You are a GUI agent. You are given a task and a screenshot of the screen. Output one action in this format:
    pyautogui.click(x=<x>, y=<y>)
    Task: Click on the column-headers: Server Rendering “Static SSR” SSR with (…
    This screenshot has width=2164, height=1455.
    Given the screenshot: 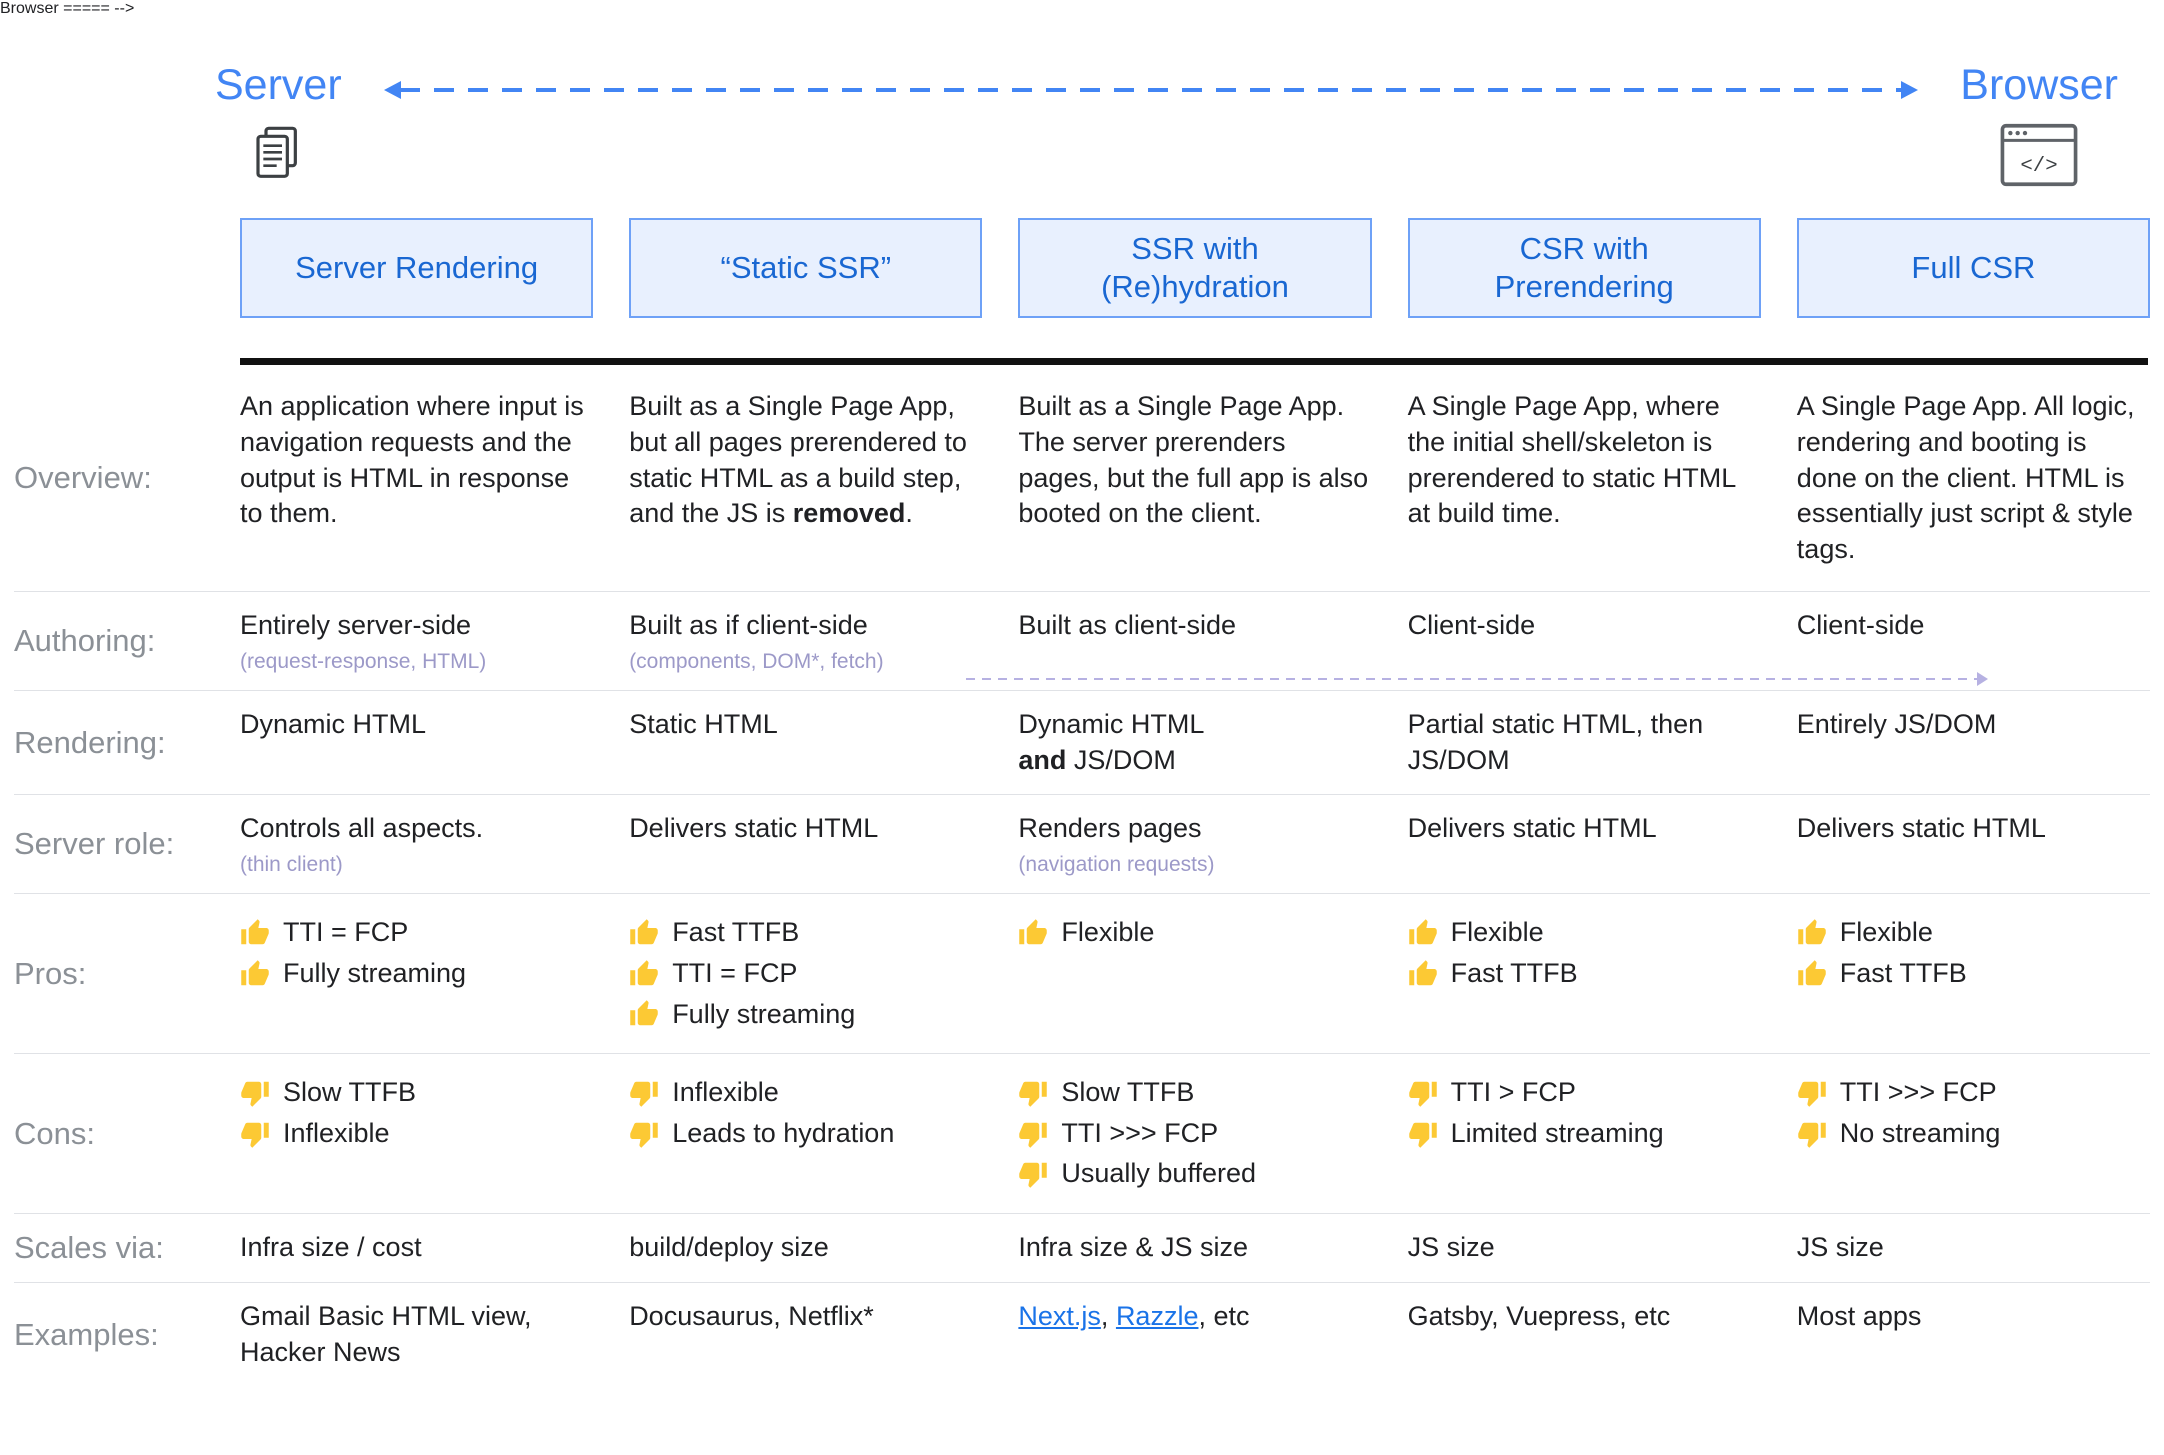 What is the action you would take?
    pyautogui.click(x=1082, y=268)
    